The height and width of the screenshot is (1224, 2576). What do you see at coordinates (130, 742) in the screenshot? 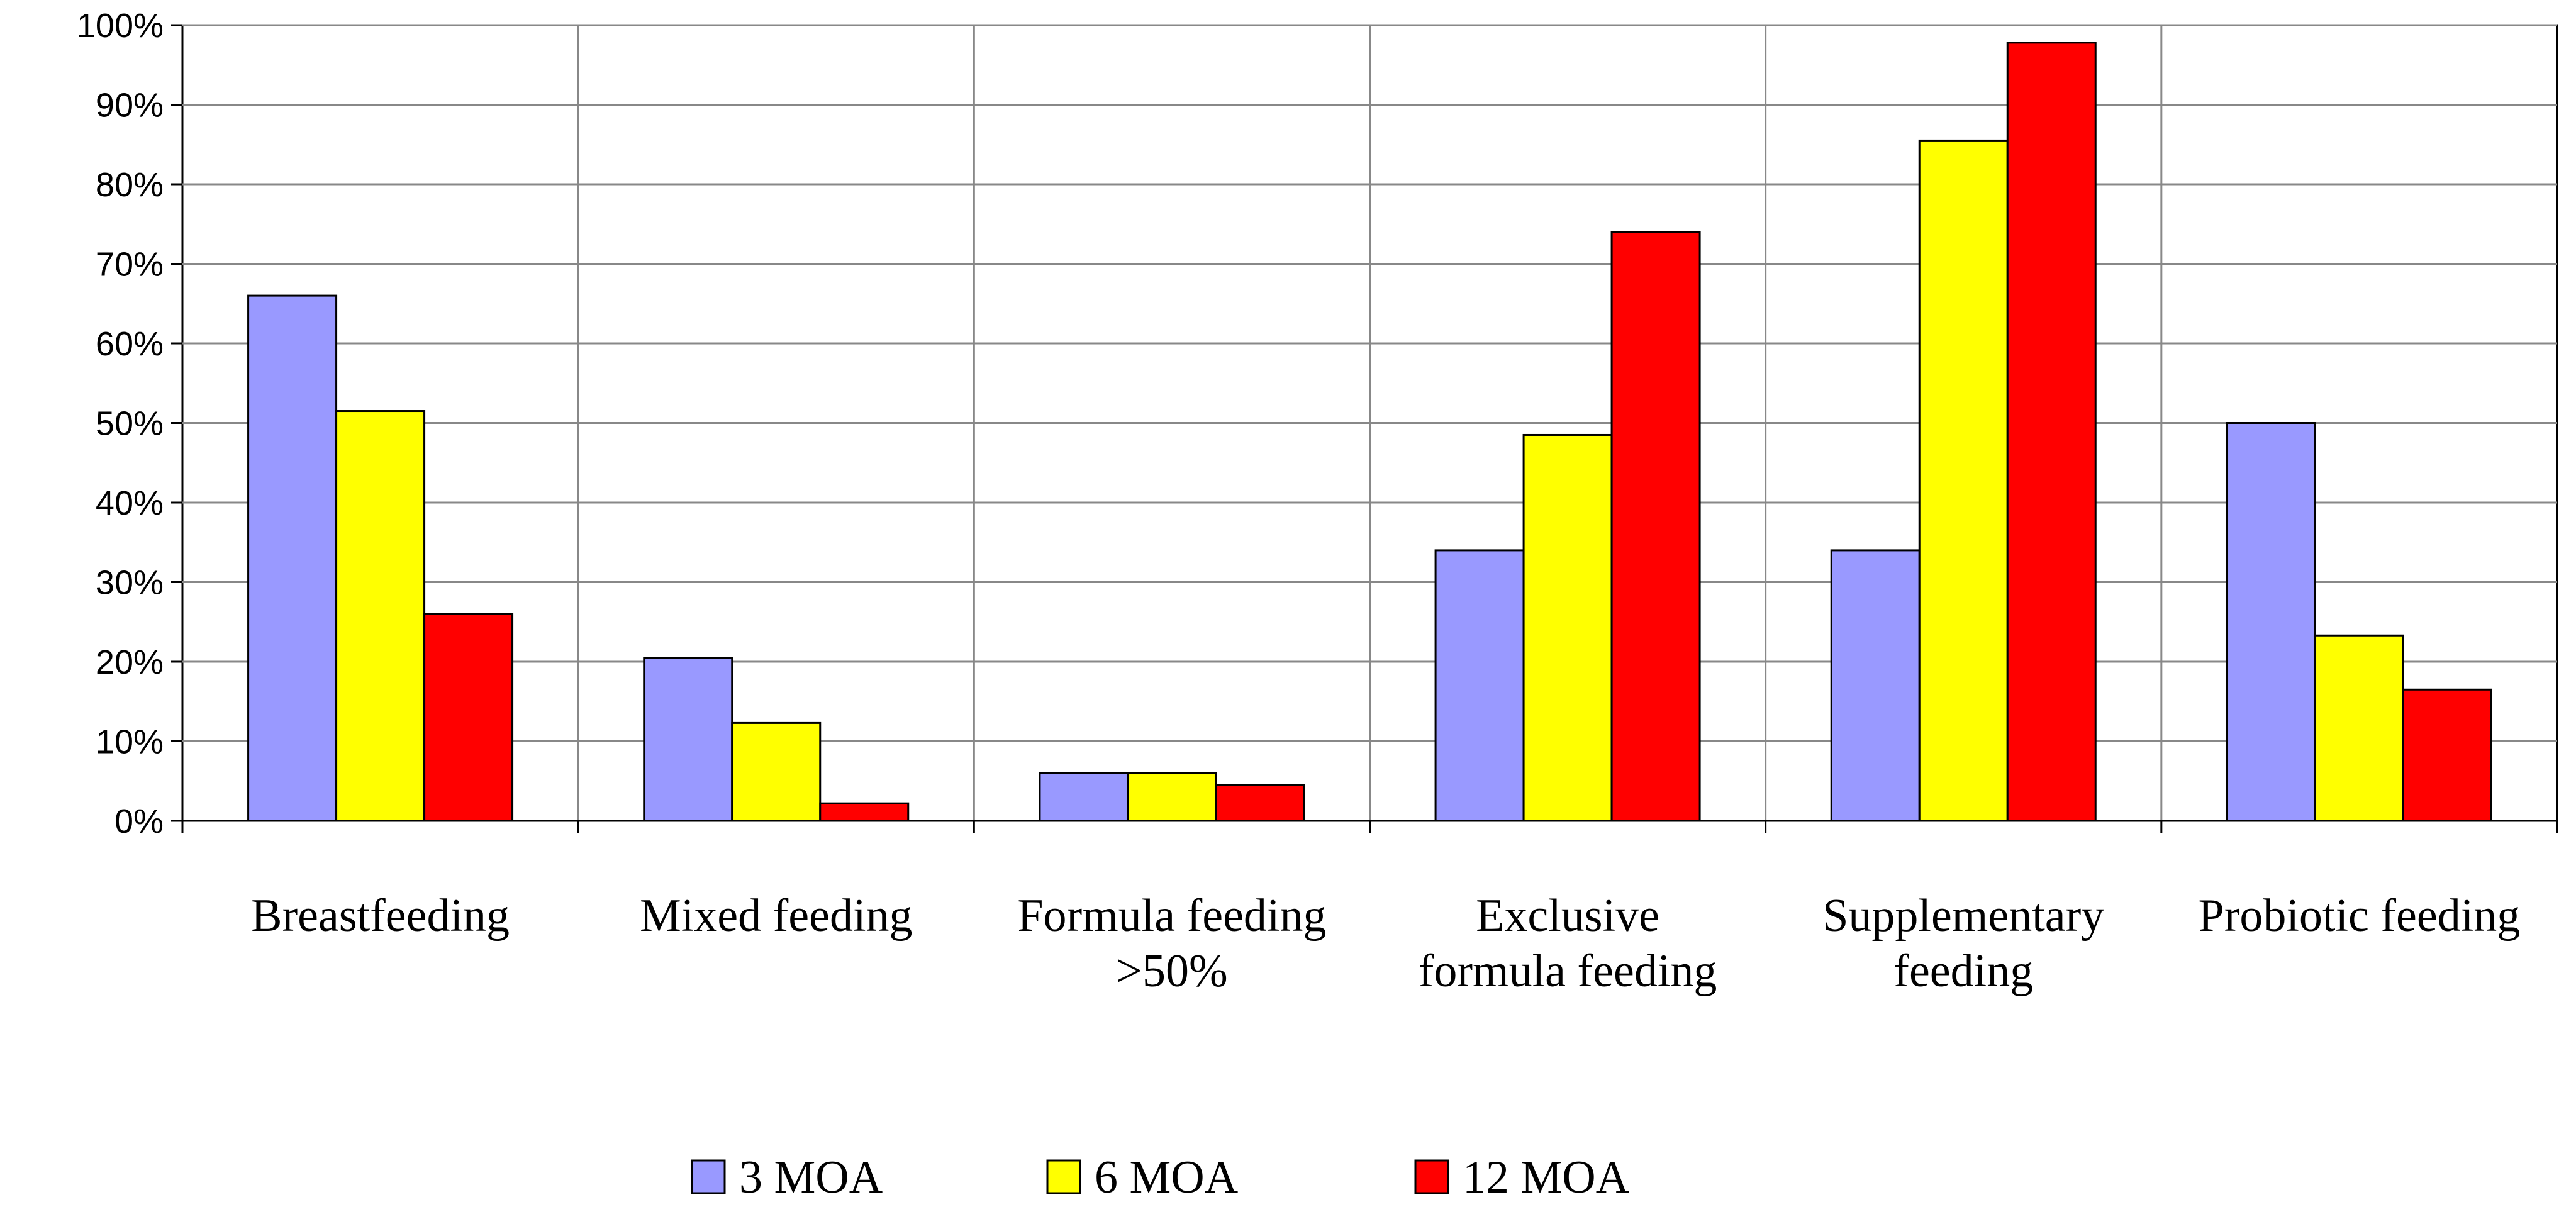
I see `y-tick-label: 10%` at bounding box center [130, 742].